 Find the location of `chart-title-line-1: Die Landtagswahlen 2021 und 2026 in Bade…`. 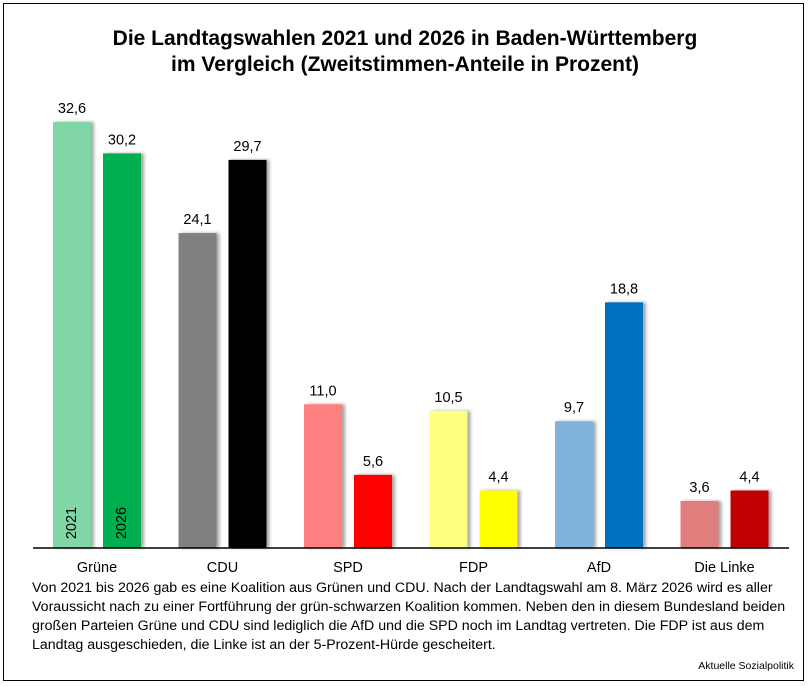

chart-title-line-1: Die Landtagswahlen 2021 und 2026 in Bade… is located at coordinates (405, 38).